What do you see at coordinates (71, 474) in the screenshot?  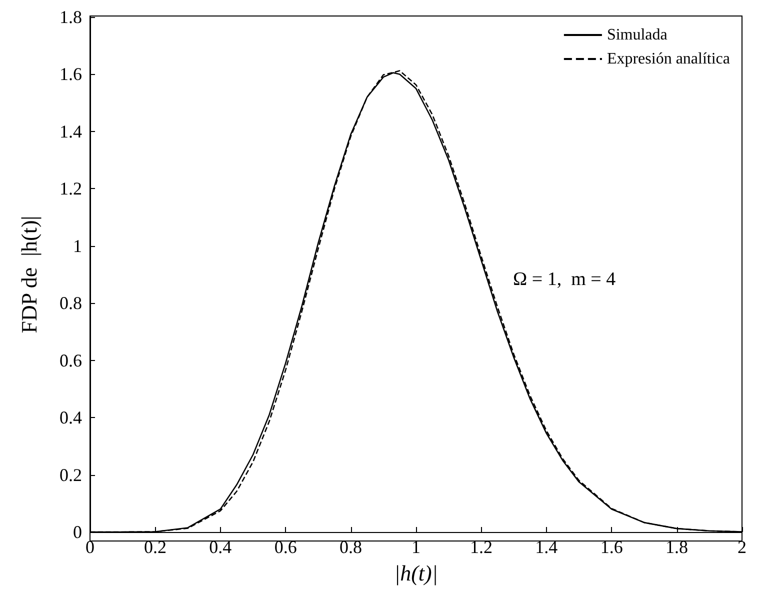 I see `y-tick-label: 0.2` at bounding box center [71, 474].